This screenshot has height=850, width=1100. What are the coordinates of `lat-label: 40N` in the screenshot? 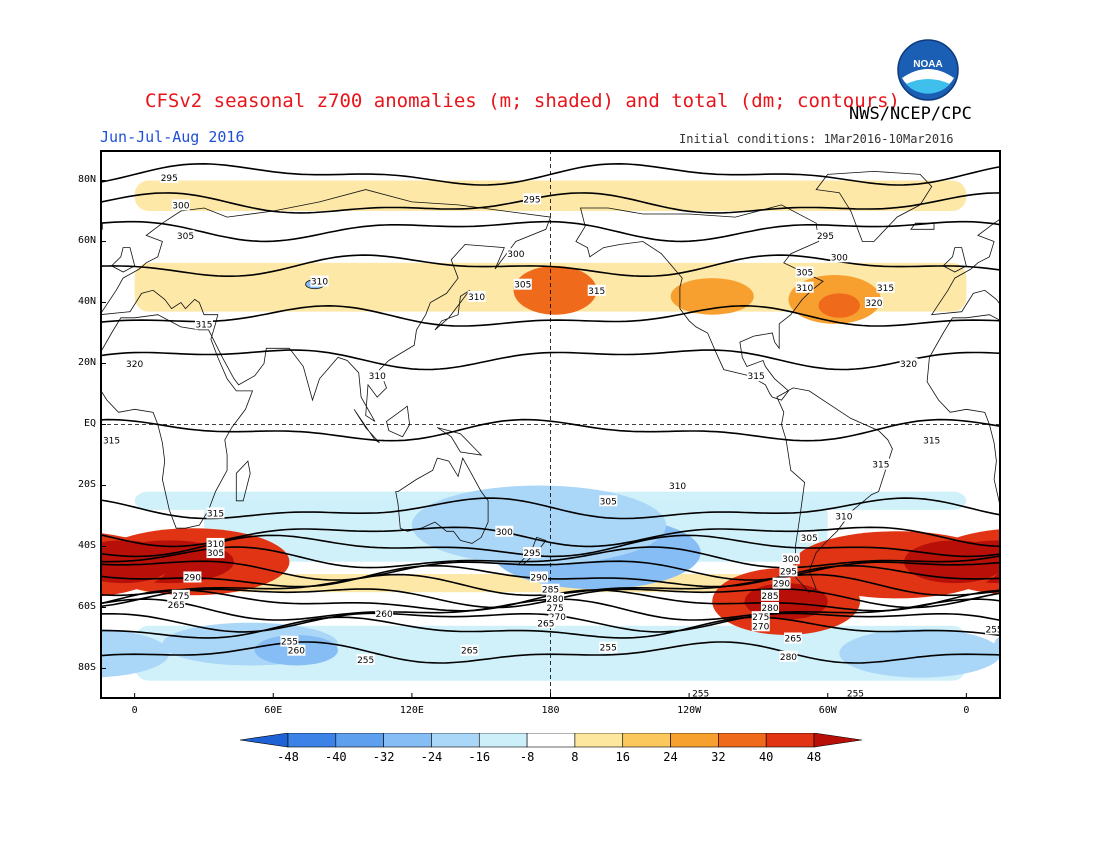 It's located at (86, 301).